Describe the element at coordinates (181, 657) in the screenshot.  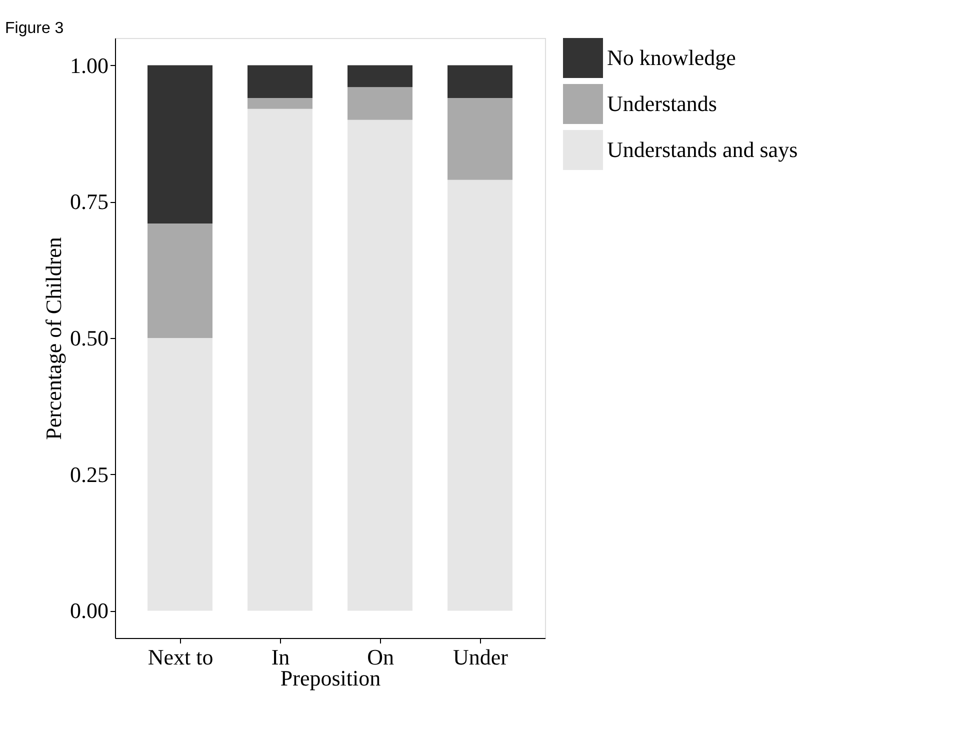
I see `x-tick-label: Next to` at that location.